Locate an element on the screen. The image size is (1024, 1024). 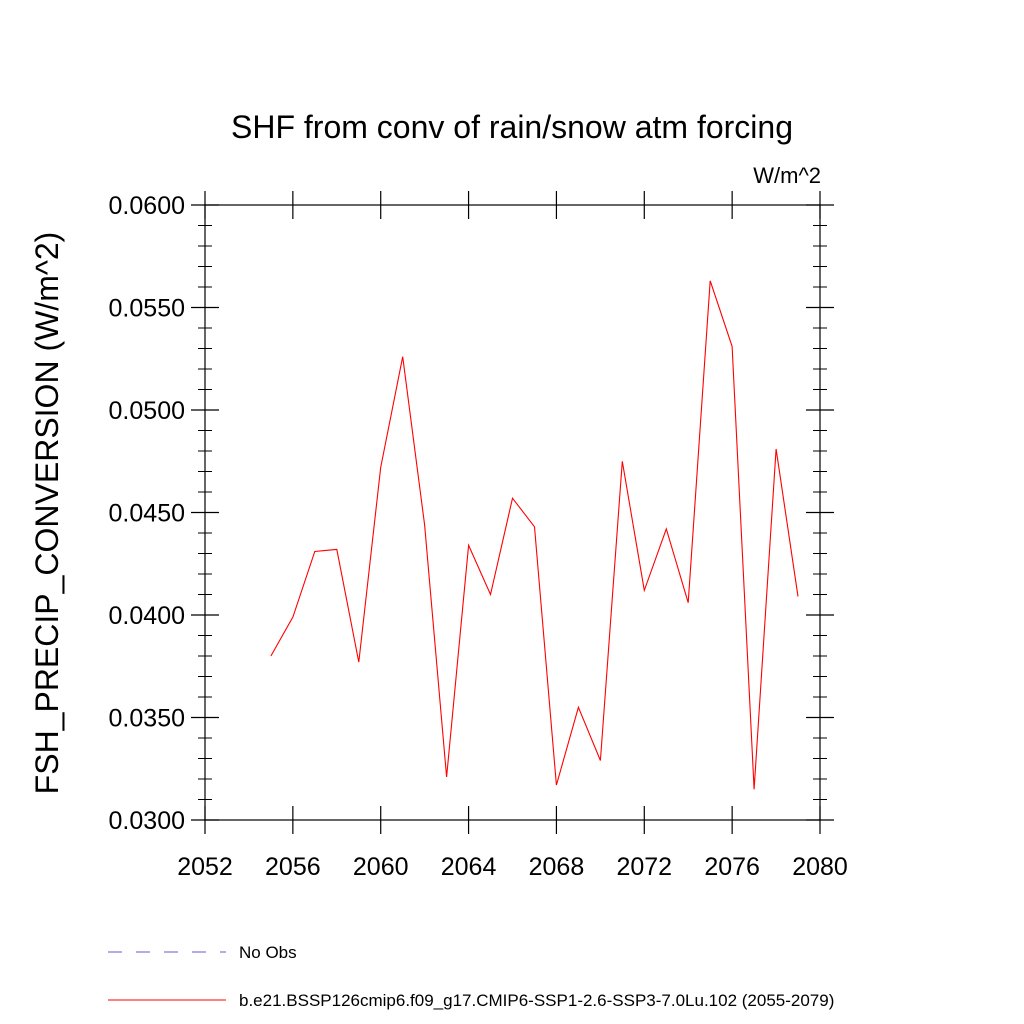
x-tick-label: 2056 is located at coordinates (293, 867).